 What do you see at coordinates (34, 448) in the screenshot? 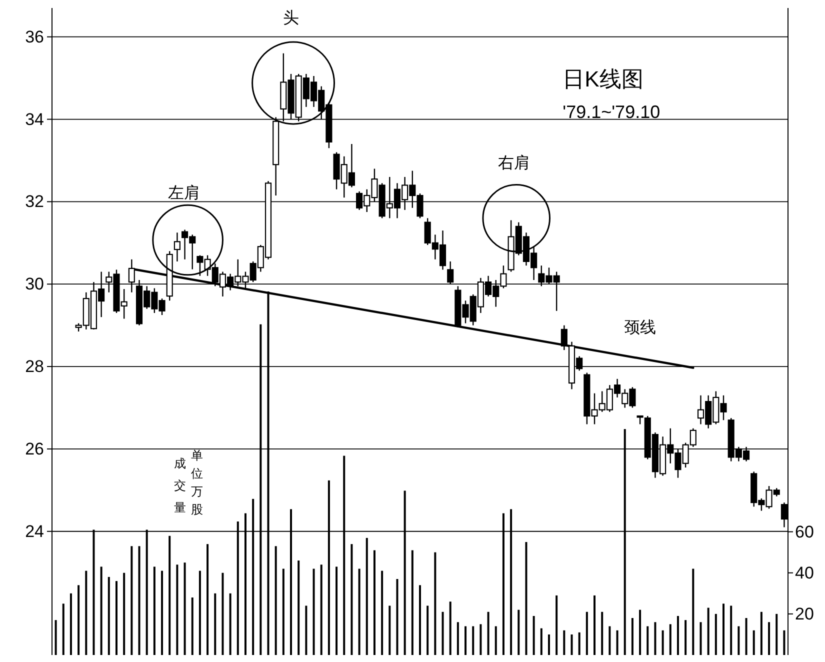
I see `y-tick-label: 26` at bounding box center [34, 448].